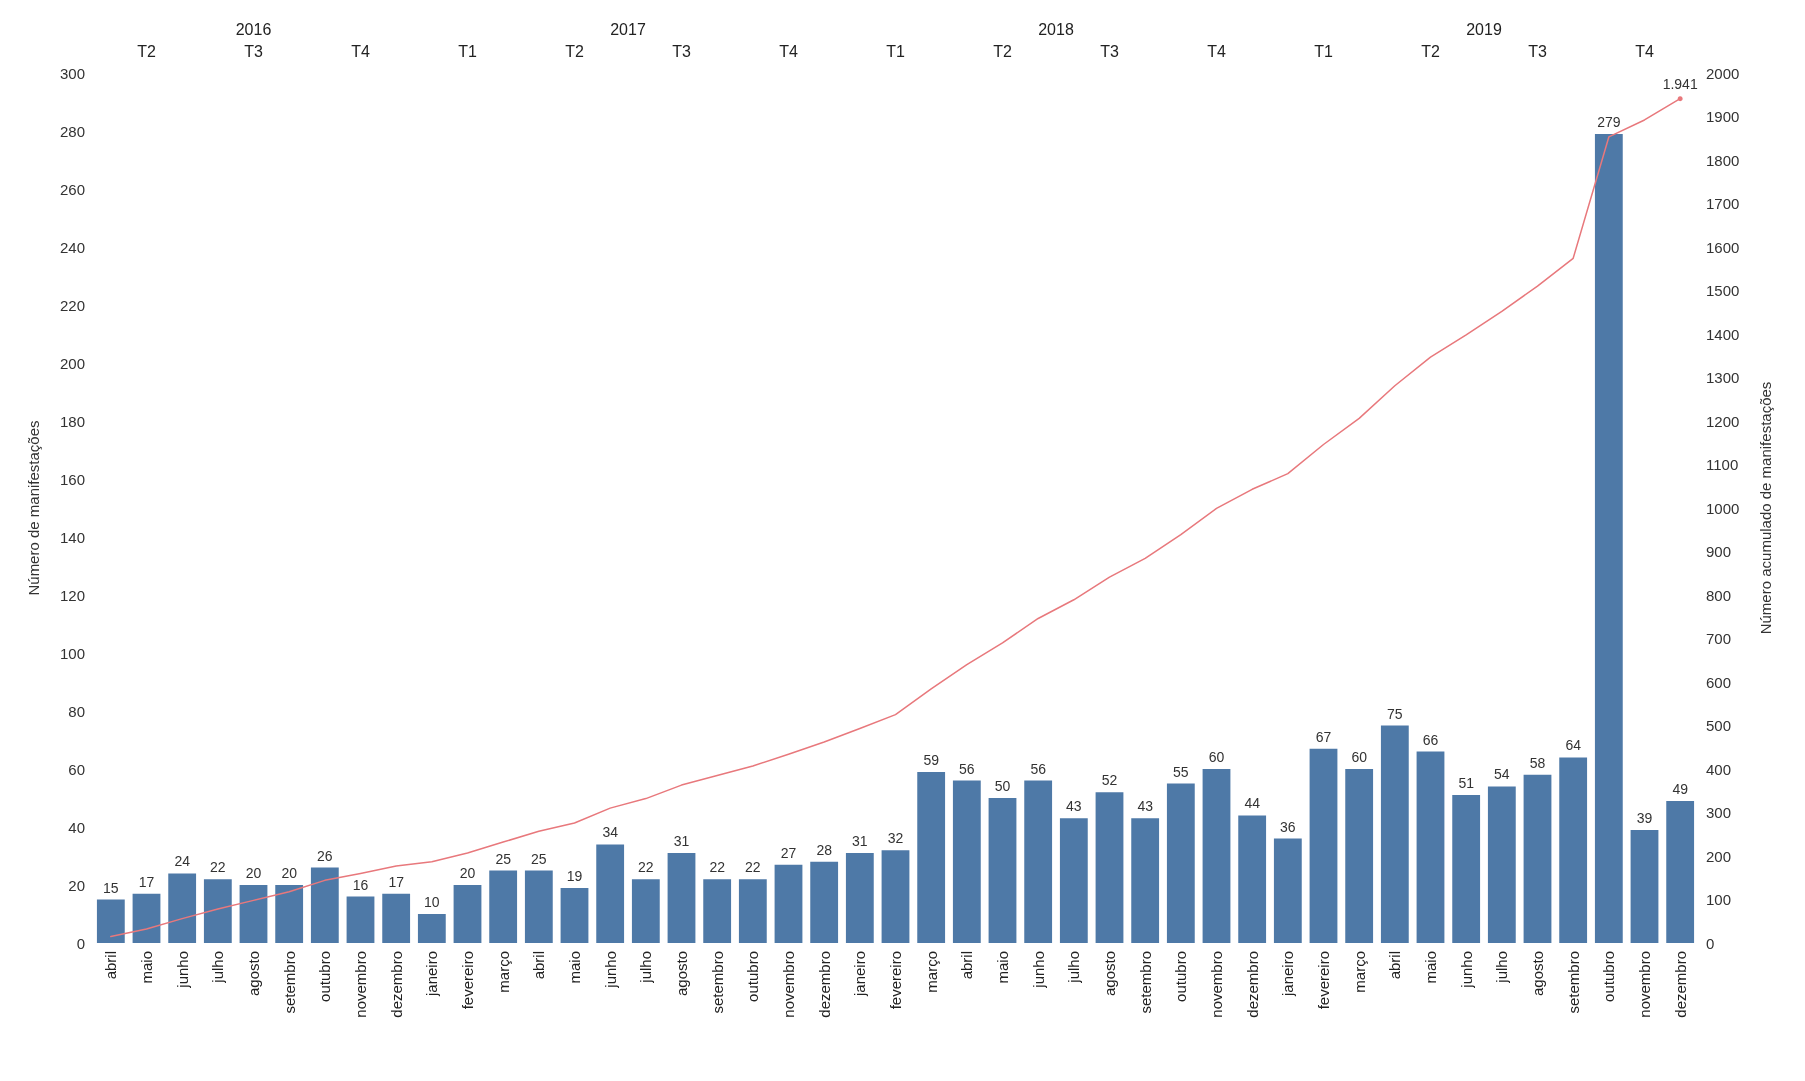  I want to click on data-label: 43, so click(1145, 806).